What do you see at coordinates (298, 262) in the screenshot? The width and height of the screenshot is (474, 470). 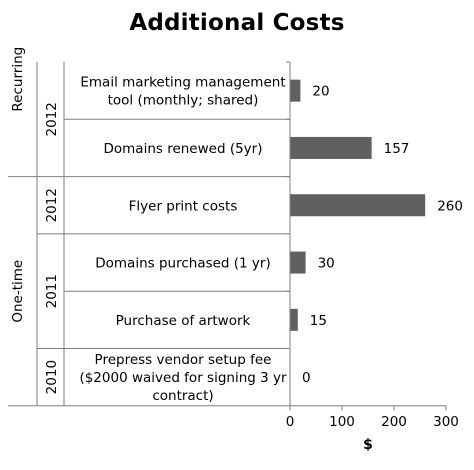 I see `bar-domains-purchased-1-yr` at bounding box center [298, 262].